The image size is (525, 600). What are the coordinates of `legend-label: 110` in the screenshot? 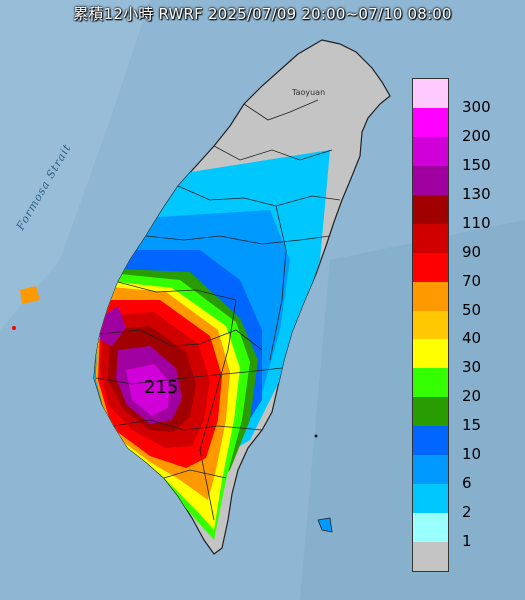 It's located at (476, 222).